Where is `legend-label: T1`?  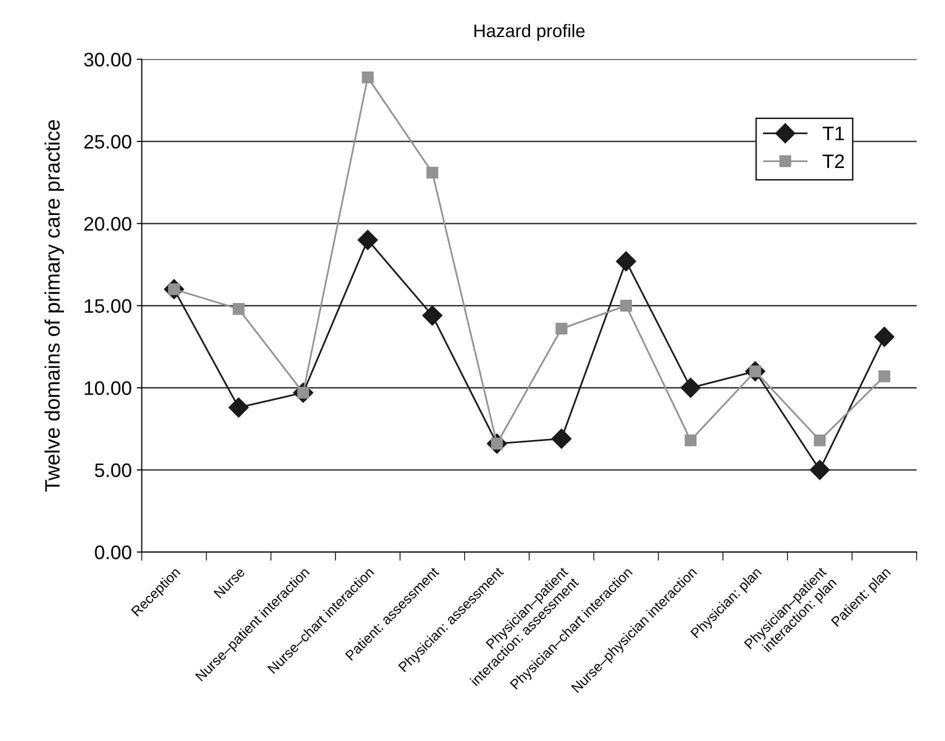 legend-label: T1 is located at coordinates (833, 133).